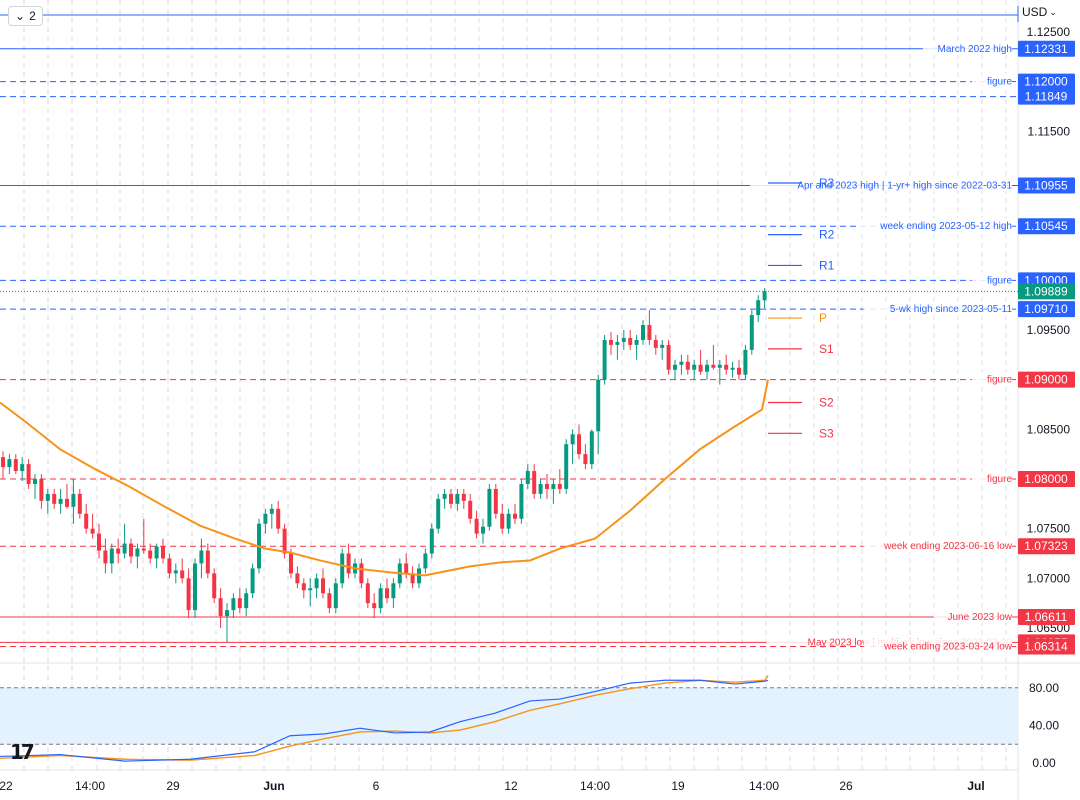 The width and height of the screenshot is (1080, 800). Describe the element at coordinates (384, 720) in the screenshot. I see `oscillator-main-line` at that location.